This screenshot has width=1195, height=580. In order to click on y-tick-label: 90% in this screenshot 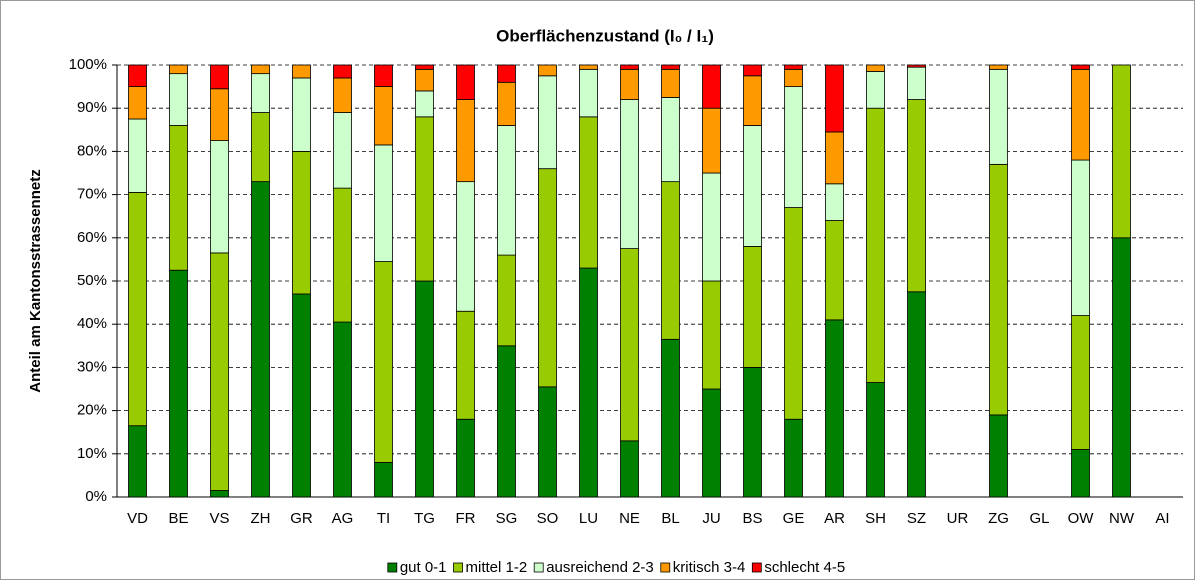, I will do `click(92, 107)`.